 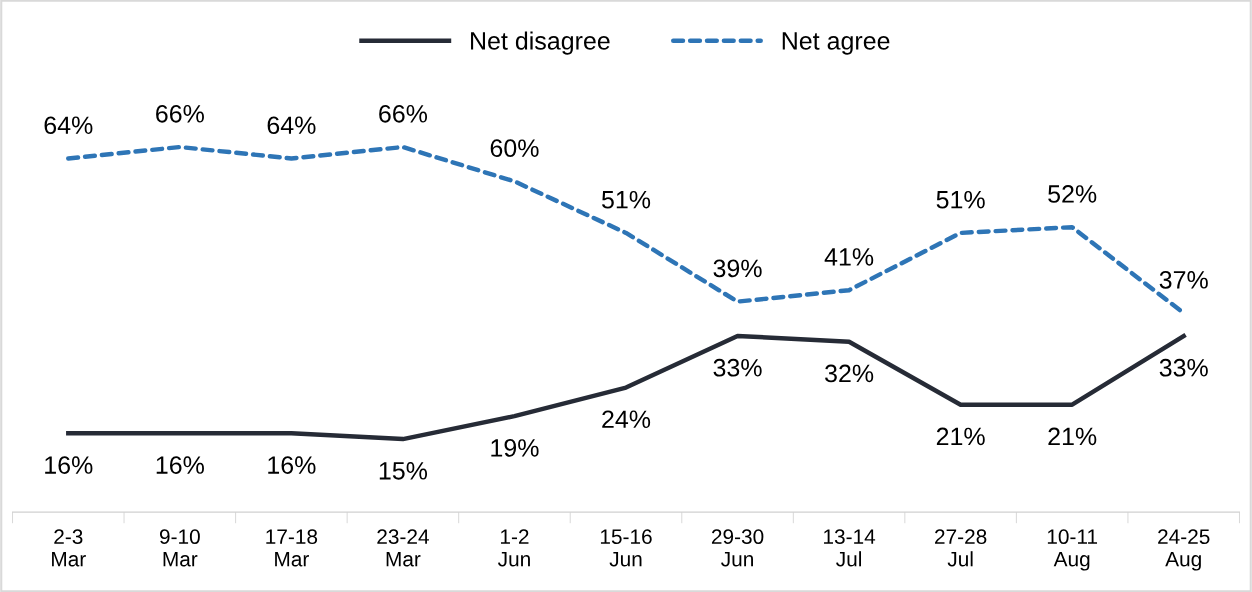 I want to click on legend-label: Net agree, so click(x=836, y=43).